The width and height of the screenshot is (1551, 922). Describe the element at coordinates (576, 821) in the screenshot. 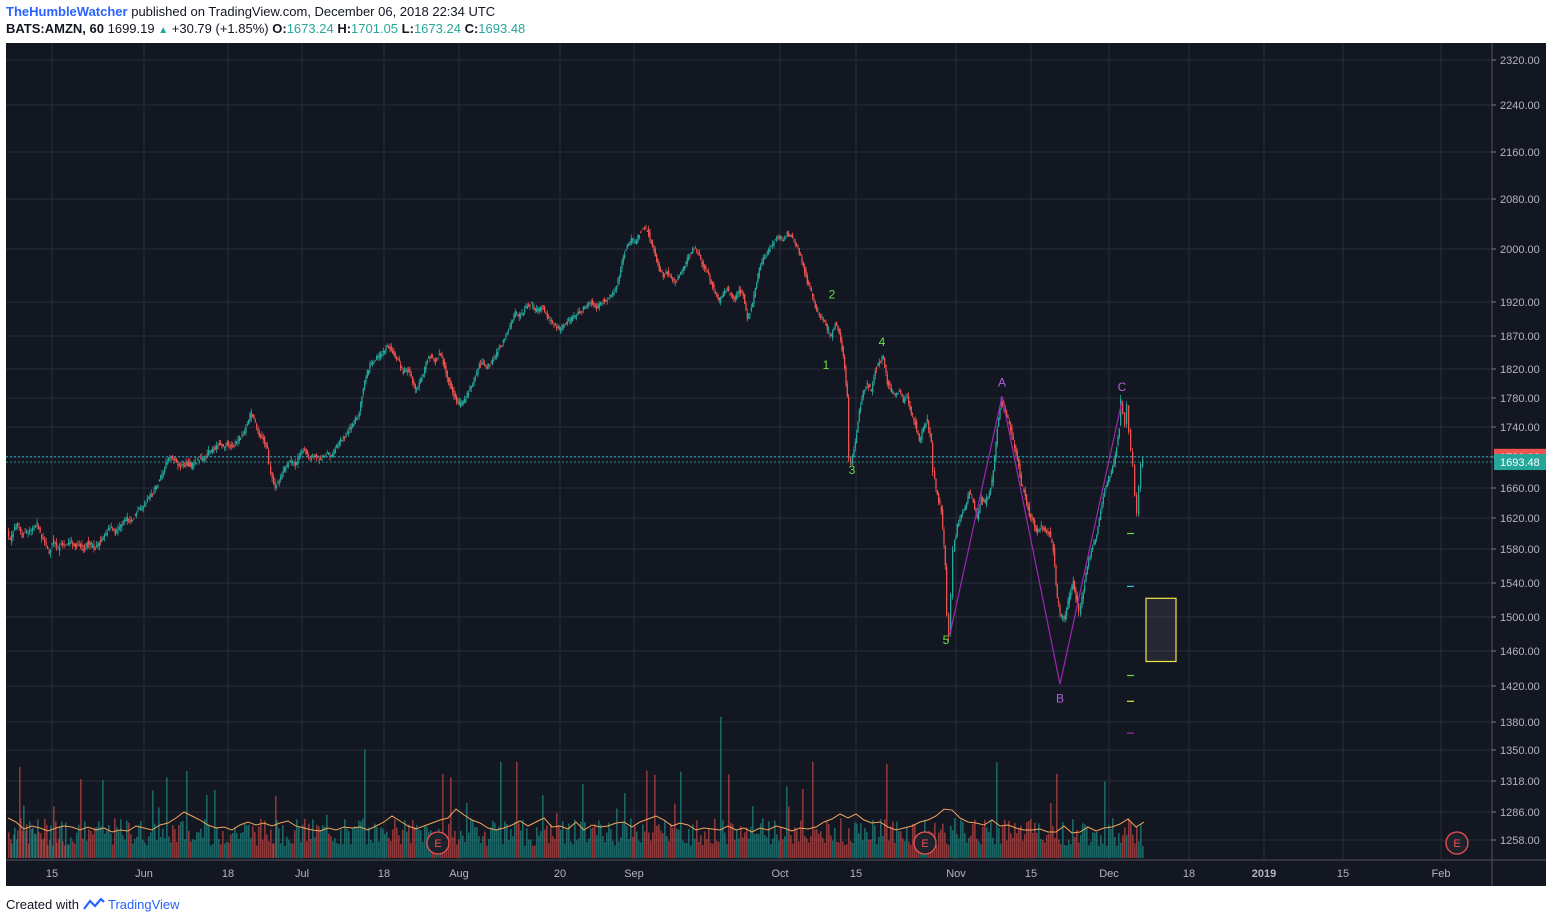

I see `volume-ma-line` at that location.